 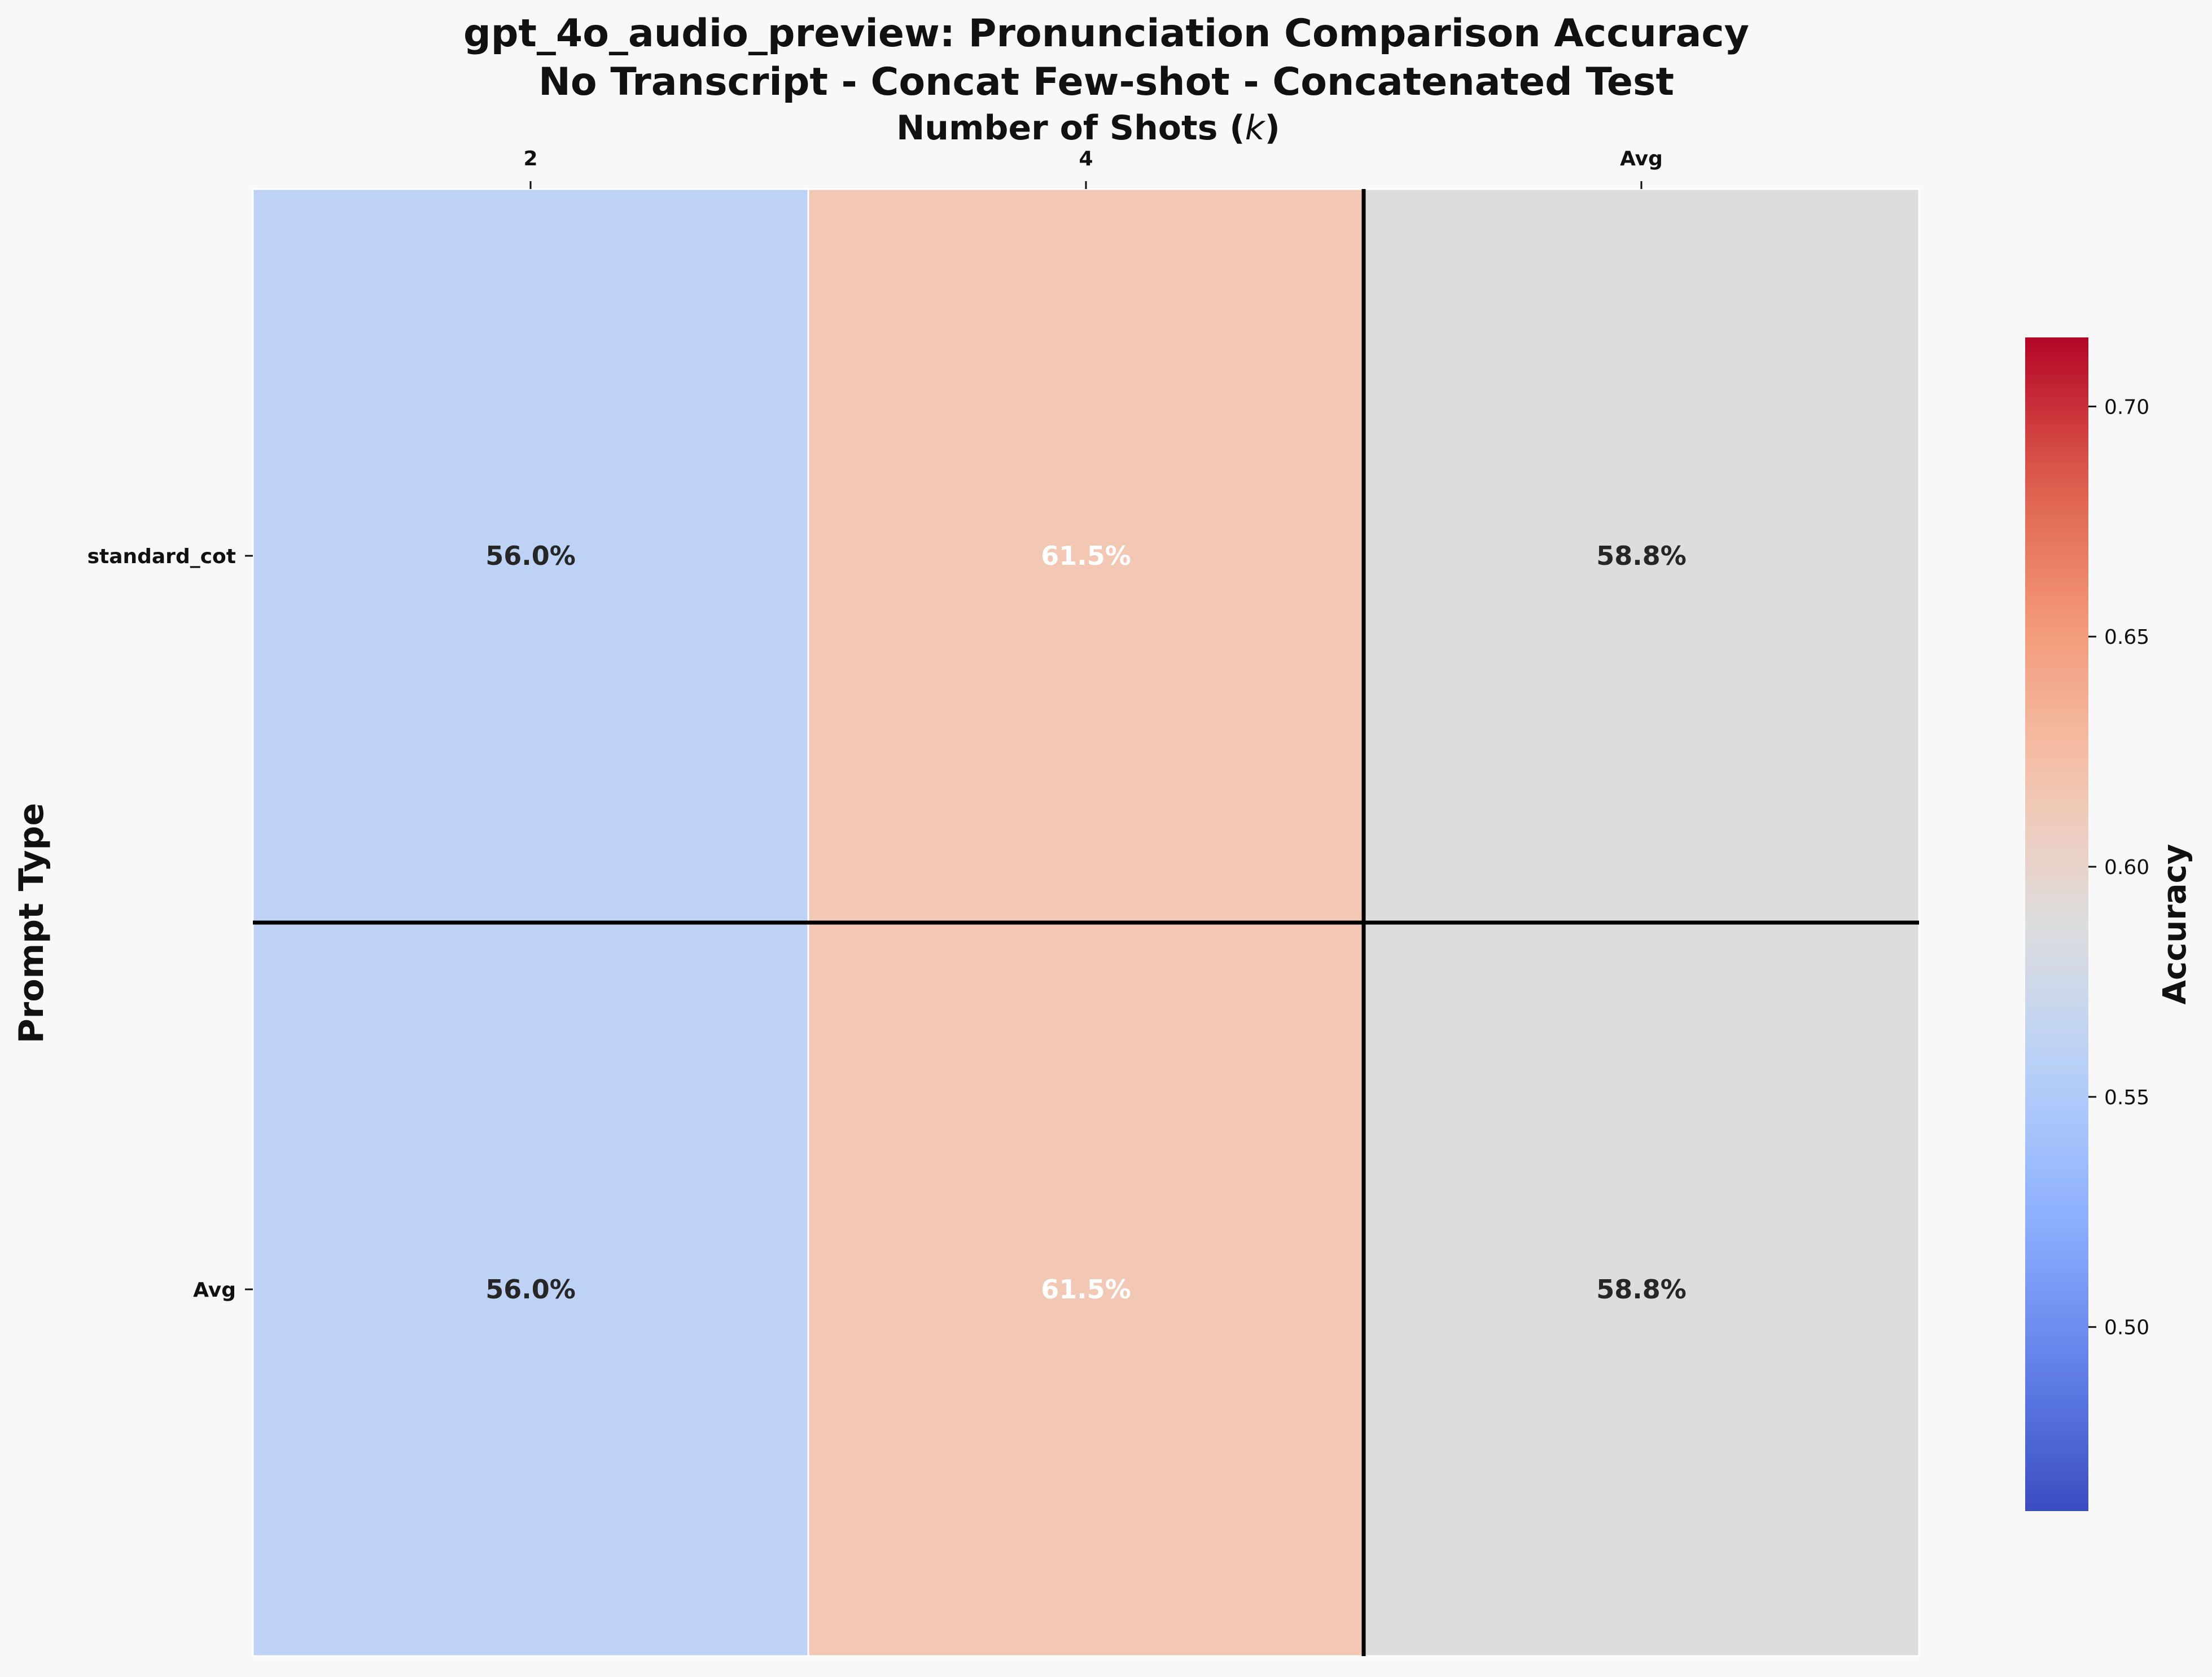 I want to click on y-axis-label: Prompt Type, so click(x=32, y=923).